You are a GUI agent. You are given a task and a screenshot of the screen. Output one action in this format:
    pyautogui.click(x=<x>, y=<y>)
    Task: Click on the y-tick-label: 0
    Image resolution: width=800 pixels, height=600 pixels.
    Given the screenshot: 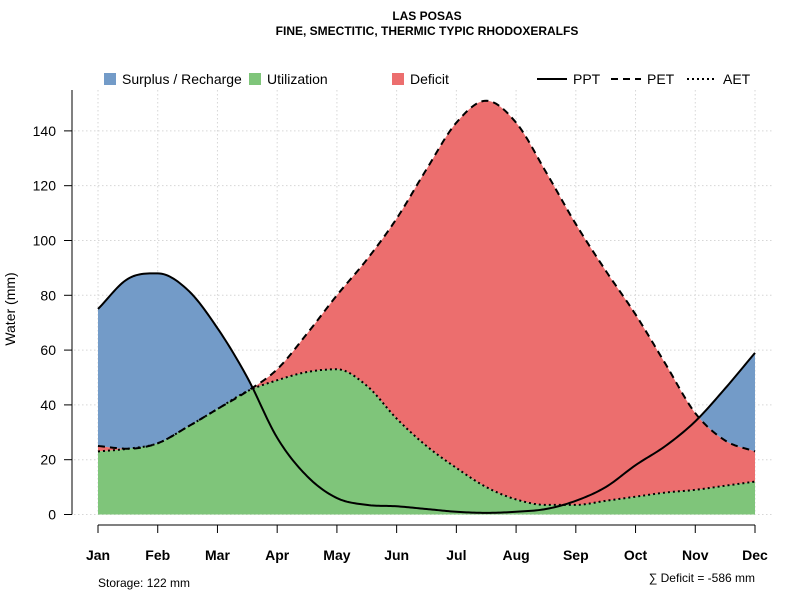 What is the action you would take?
    pyautogui.click(x=52, y=515)
    